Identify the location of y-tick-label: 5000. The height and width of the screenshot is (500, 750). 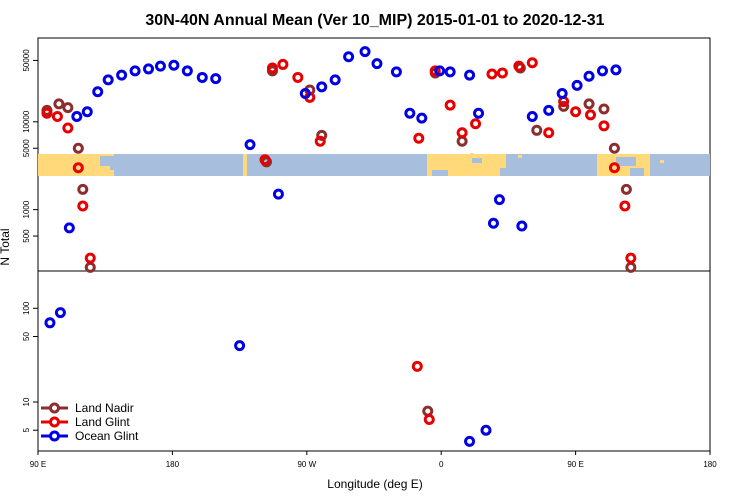
(26, 148).